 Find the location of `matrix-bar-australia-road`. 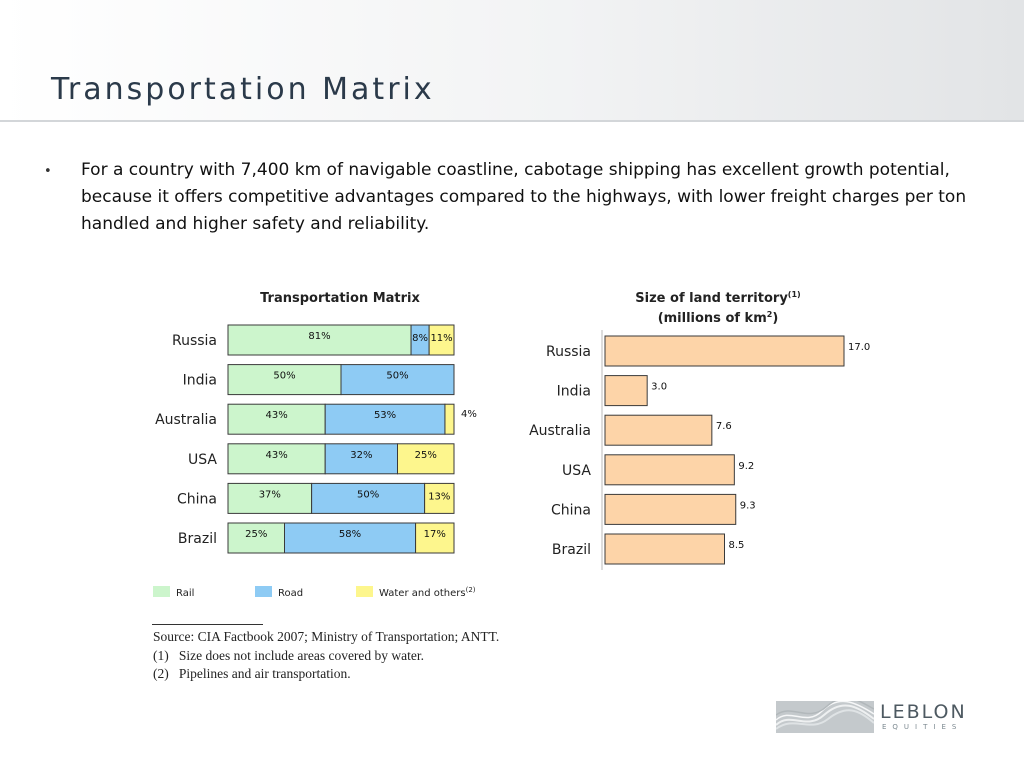

matrix-bar-australia-road is located at coordinates (385, 419).